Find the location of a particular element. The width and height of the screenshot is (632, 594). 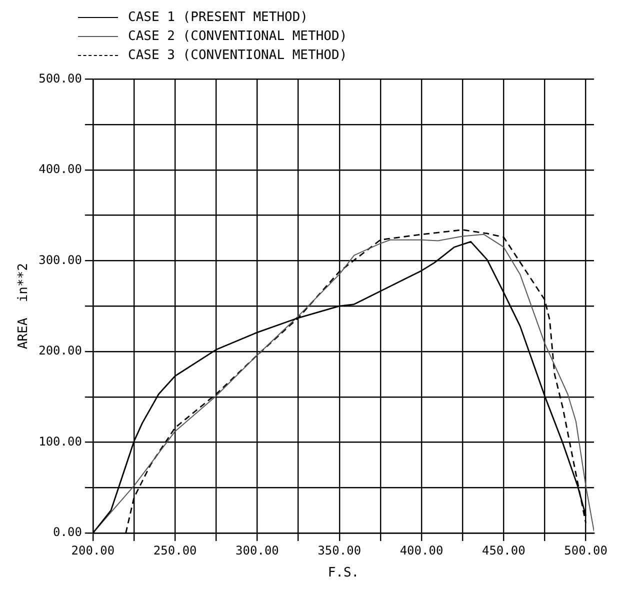

y-tick-label: 300.00 is located at coordinates (60, 259).